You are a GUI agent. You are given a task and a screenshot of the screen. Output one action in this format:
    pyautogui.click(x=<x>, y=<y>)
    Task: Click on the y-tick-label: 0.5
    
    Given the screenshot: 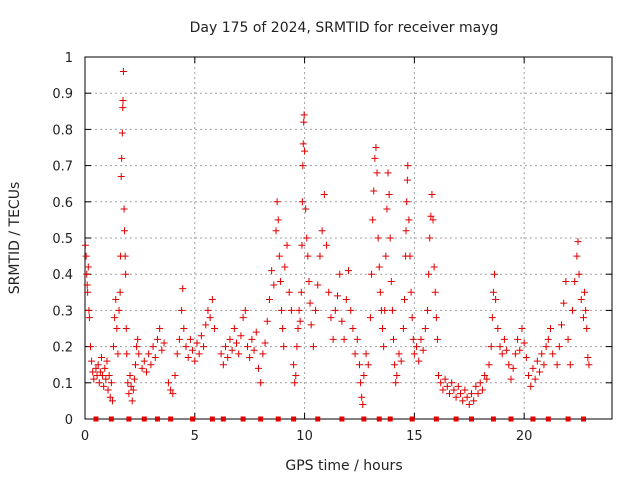 What is the action you would take?
    pyautogui.click(x=62, y=239)
    